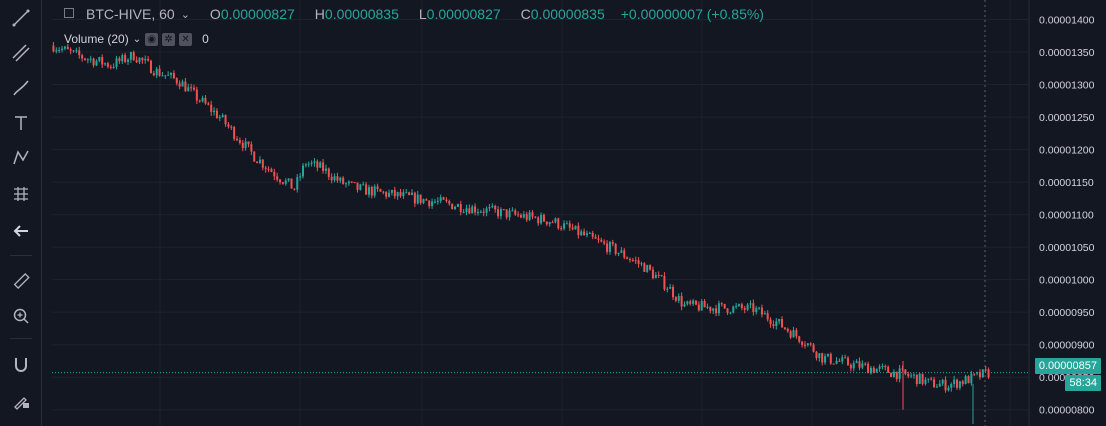  Describe the element at coordinates (21, 158) in the screenshot. I see `pattern-icon` at that location.